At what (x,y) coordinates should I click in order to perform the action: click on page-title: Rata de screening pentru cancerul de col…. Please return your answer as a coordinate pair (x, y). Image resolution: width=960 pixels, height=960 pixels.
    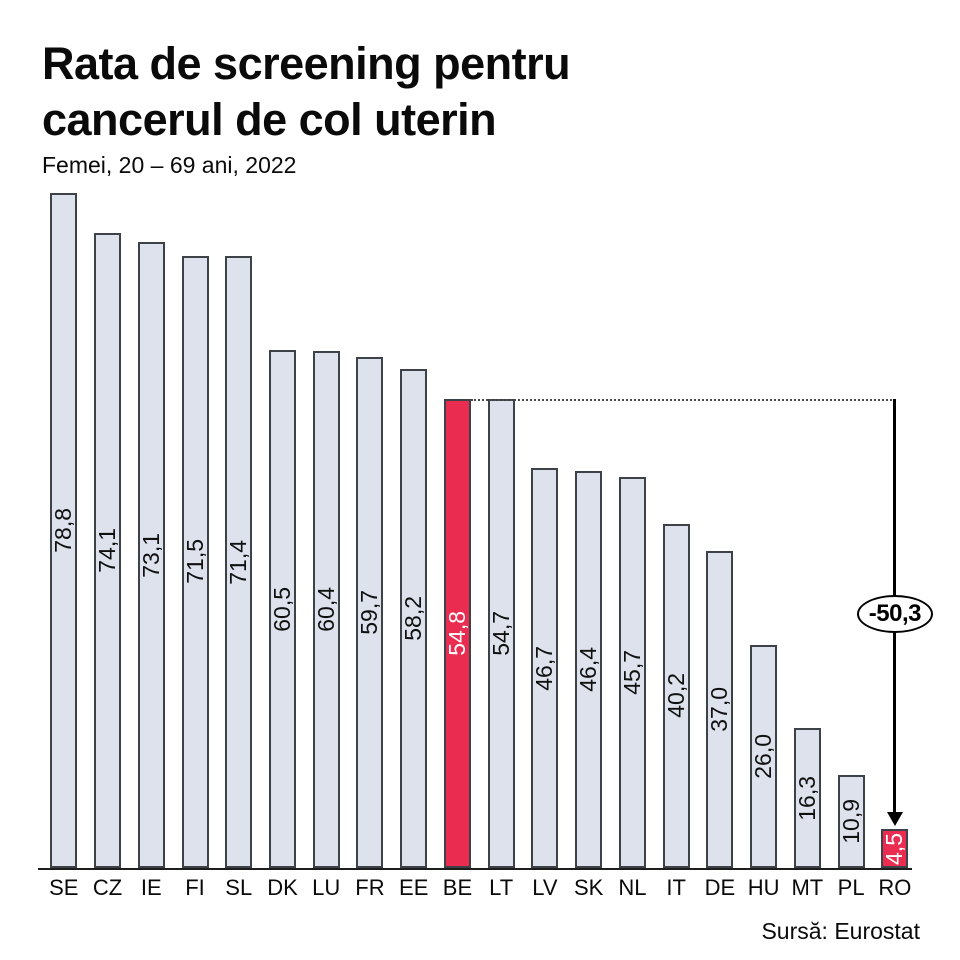
    Looking at the image, I should click on (306, 92).